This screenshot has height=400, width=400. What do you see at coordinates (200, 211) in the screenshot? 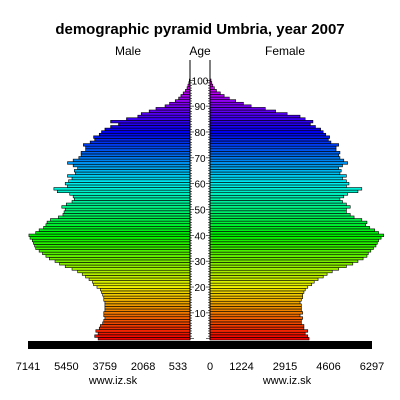
I see `age-tick-label-50: 50` at bounding box center [200, 211].